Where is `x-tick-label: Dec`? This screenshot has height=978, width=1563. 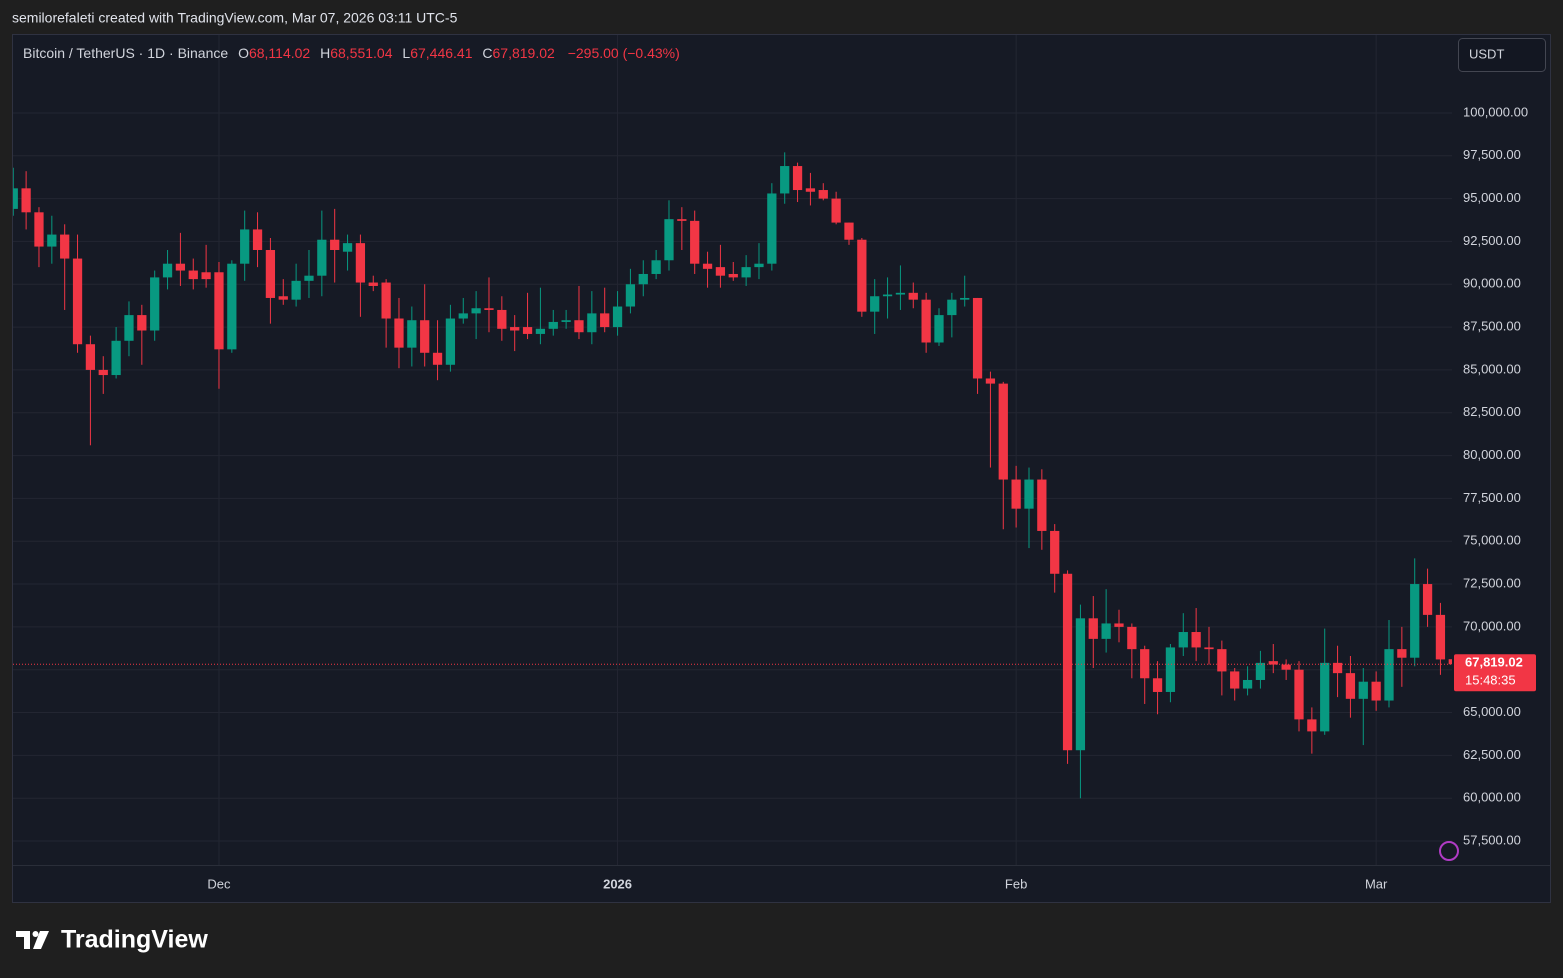 x-tick-label: Dec is located at coordinates (219, 883).